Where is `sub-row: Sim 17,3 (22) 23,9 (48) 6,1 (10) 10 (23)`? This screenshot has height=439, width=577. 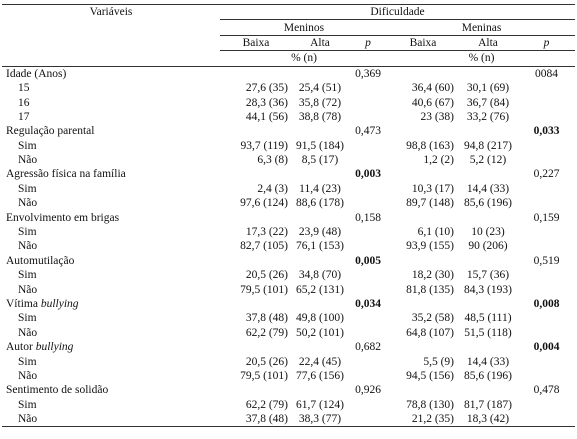 sub-row: Sim 17,3 (22) 23,9 (48) 6,1 (10) 10 (23) is located at coordinates (288, 232).